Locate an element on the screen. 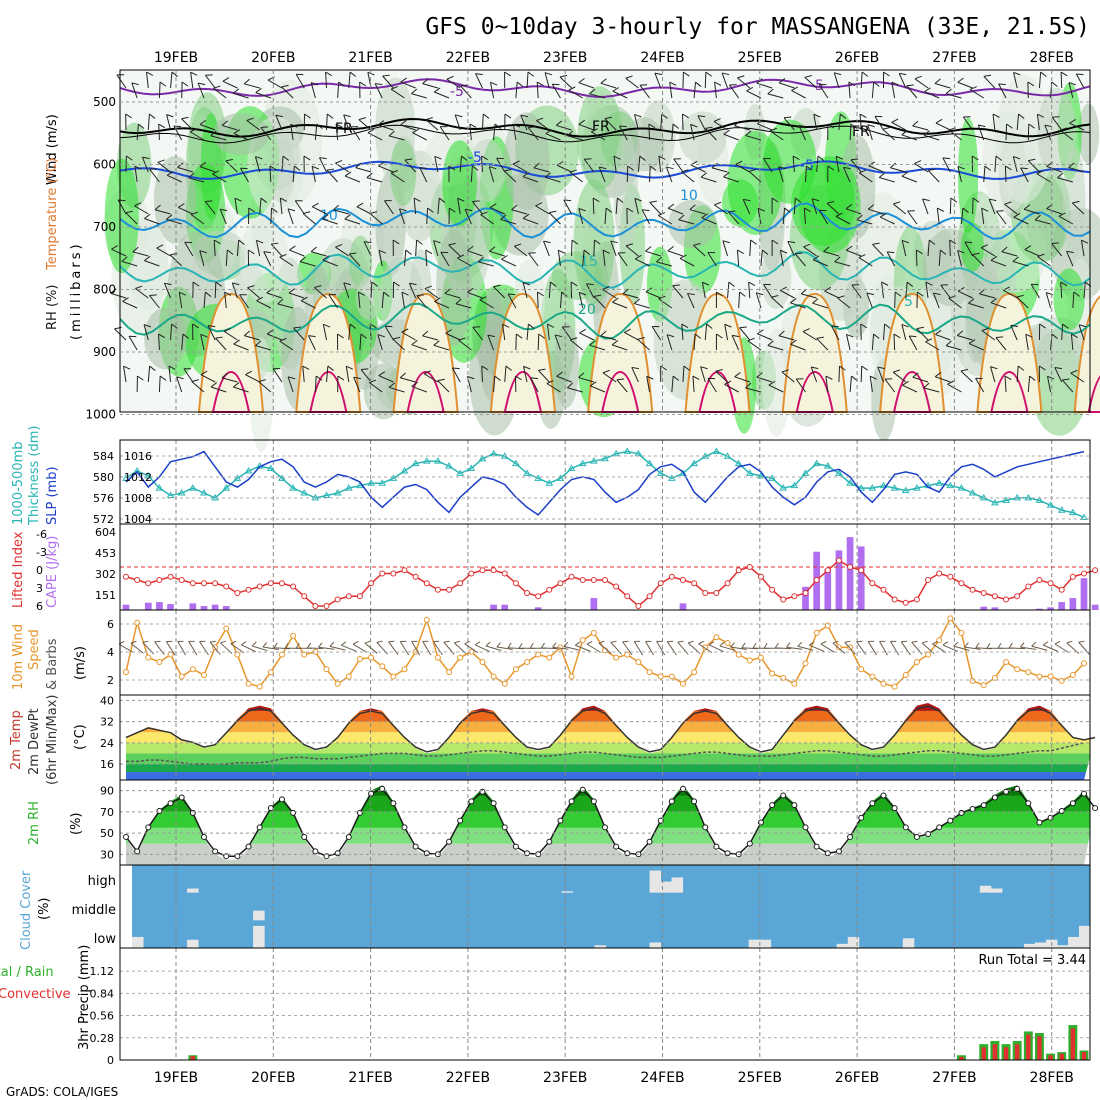 Image resolution: width=1100 pixels, height=1100 pixels. contour-label: -5 is located at coordinates (817, 86).